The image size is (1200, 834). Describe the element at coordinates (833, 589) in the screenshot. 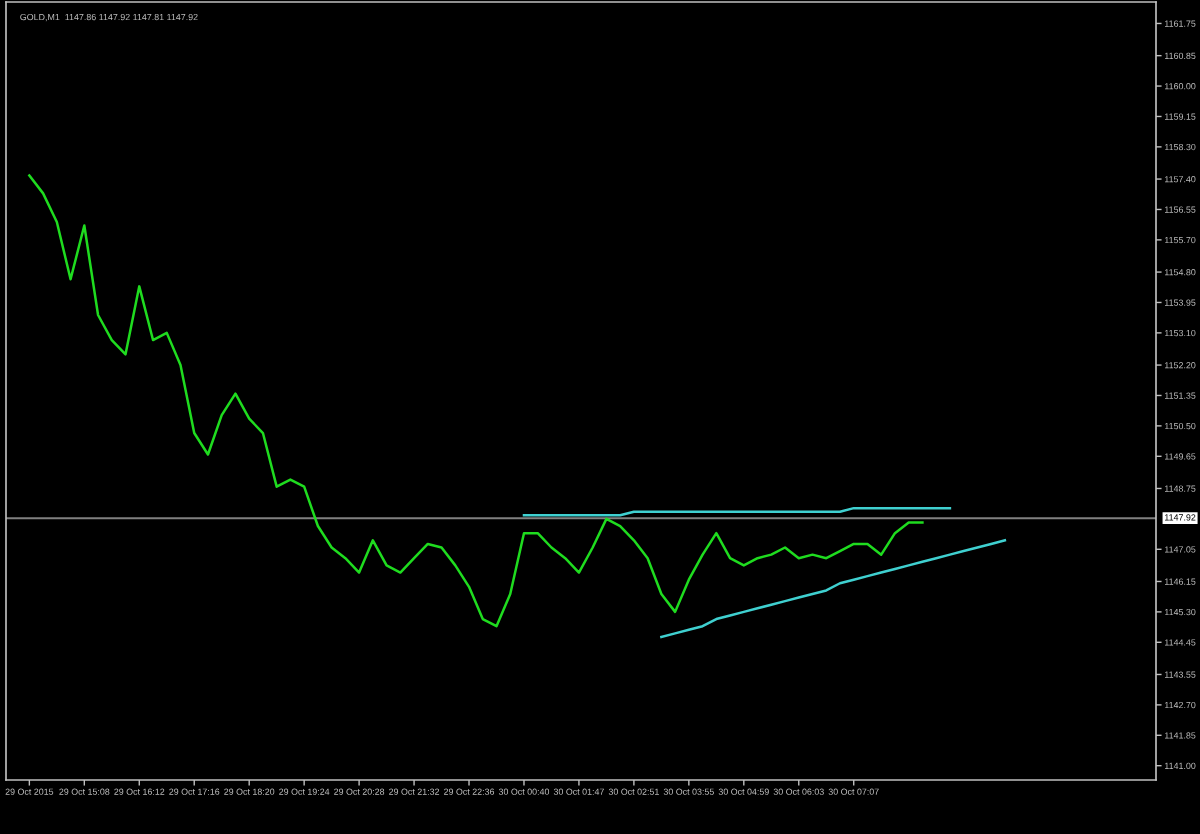

I see `line-series` at that location.